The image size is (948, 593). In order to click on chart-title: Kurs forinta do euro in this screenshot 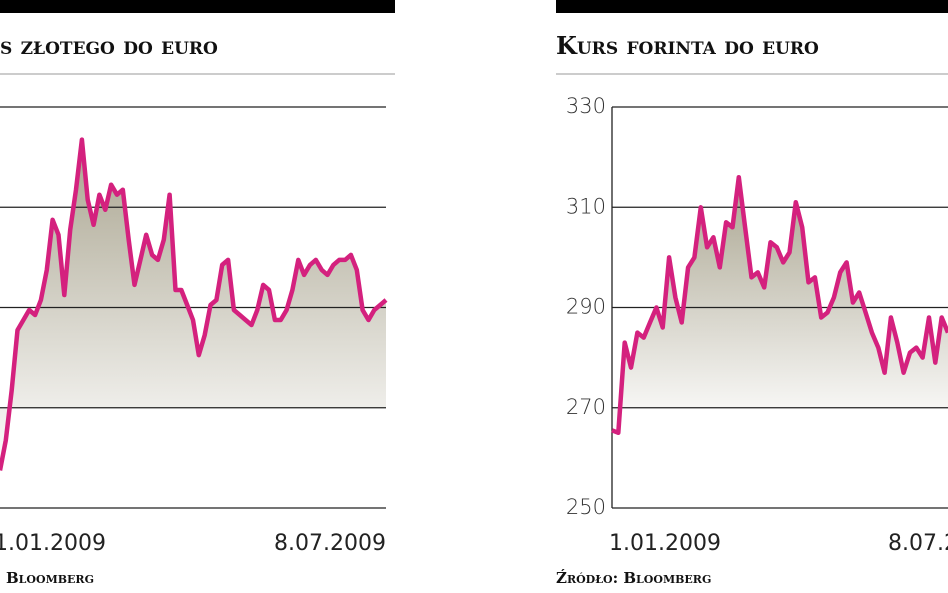, I will do `click(687, 45)`.